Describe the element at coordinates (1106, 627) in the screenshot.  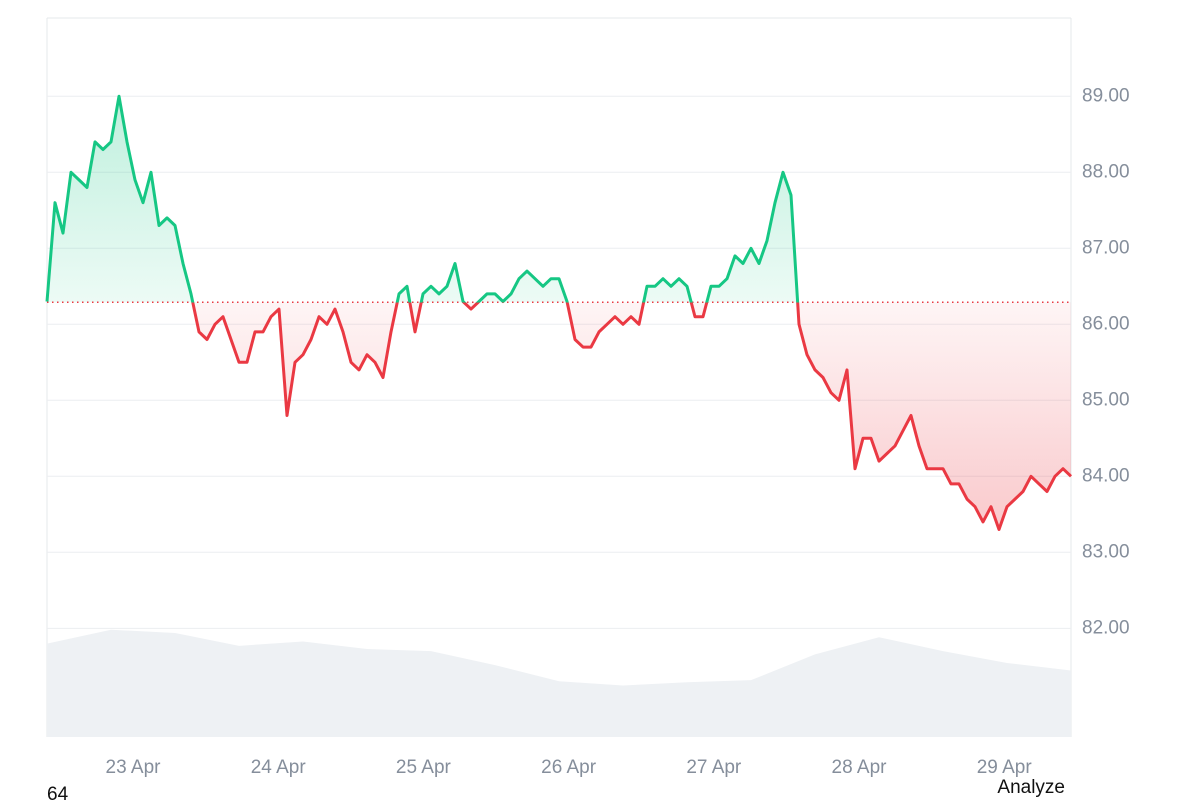
I see `y-tick-label: 82.00` at that location.